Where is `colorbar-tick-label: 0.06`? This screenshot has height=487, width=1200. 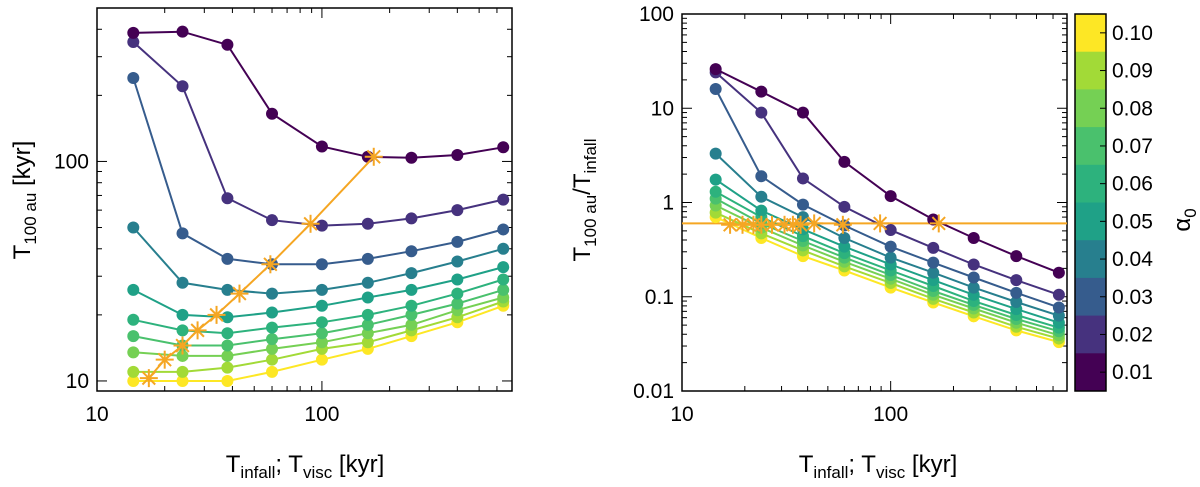 colorbar-tick-label: 0.06 is located at coordinates (1132, 184).